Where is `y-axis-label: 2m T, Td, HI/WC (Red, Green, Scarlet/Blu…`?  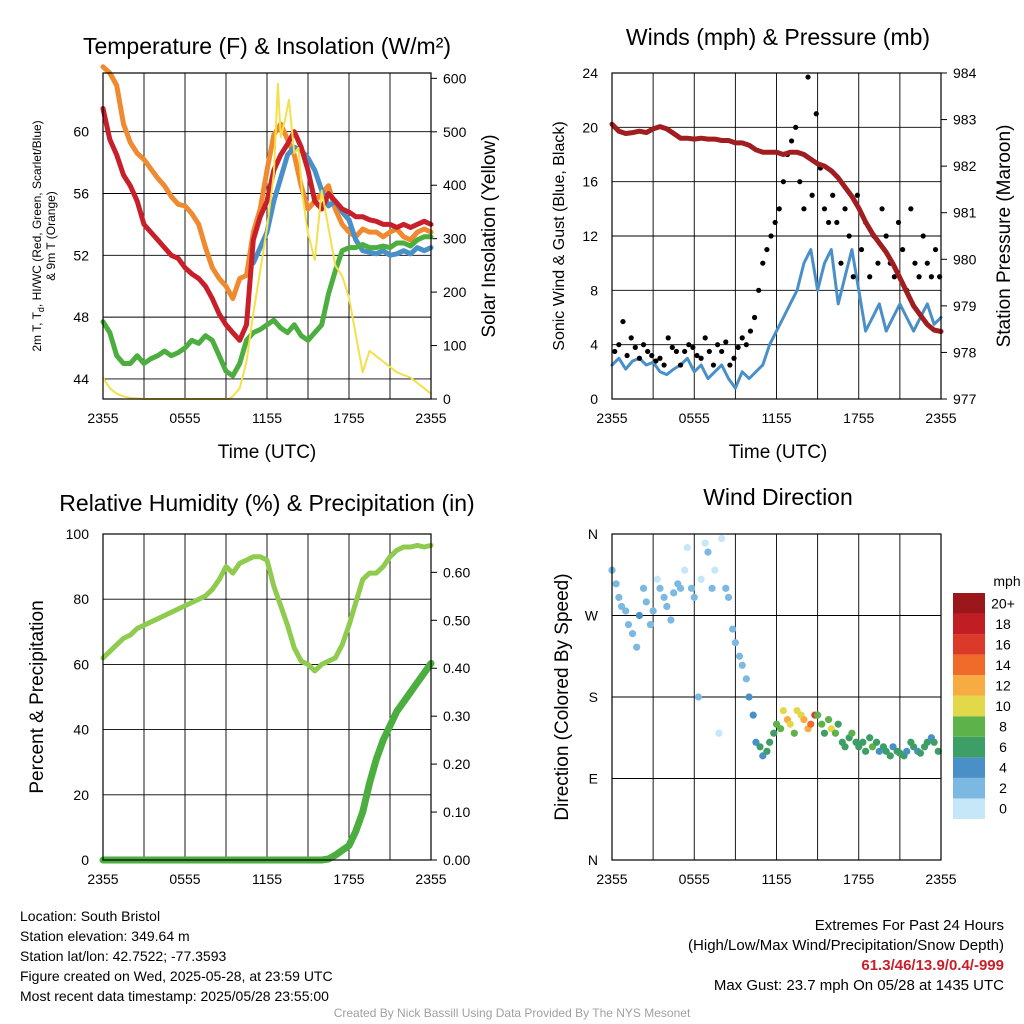
y-axis-label: 2m T, Td, HI/WC (Red, Green, Scarlet/Blu… is located at coordinates (38, 235).